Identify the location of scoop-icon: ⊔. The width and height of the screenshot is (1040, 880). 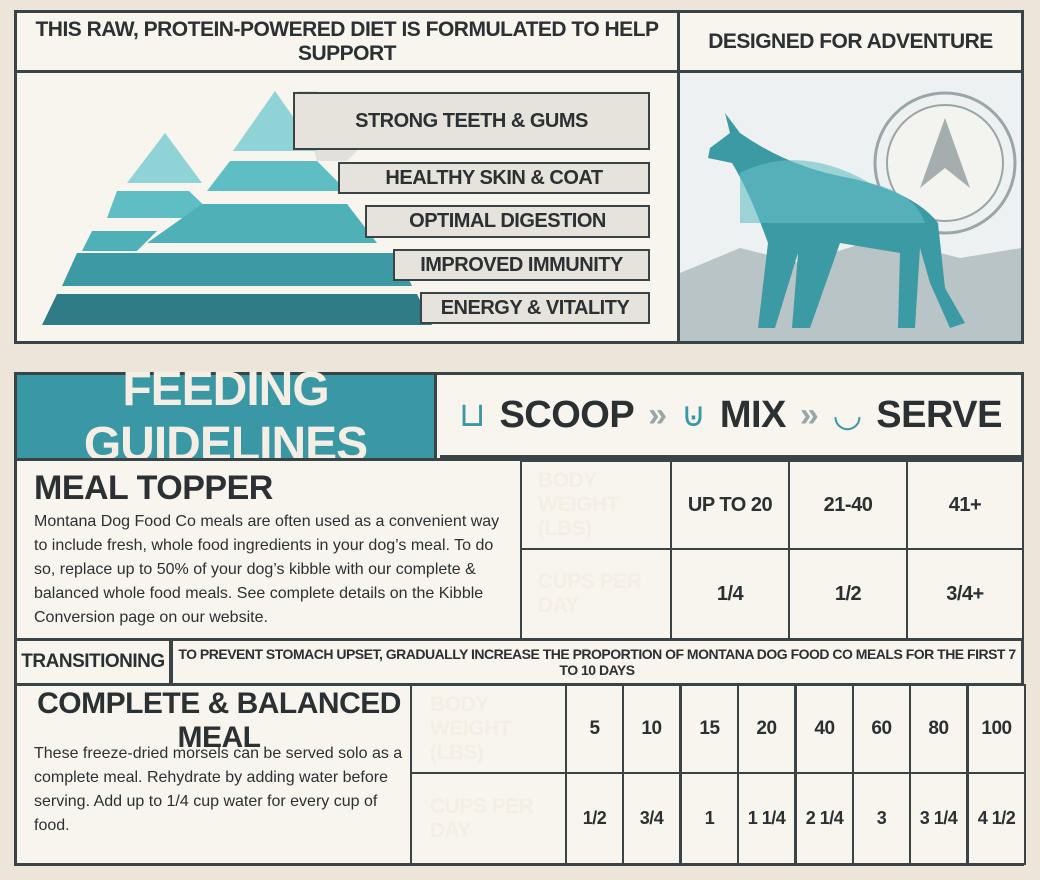
(472, 415).